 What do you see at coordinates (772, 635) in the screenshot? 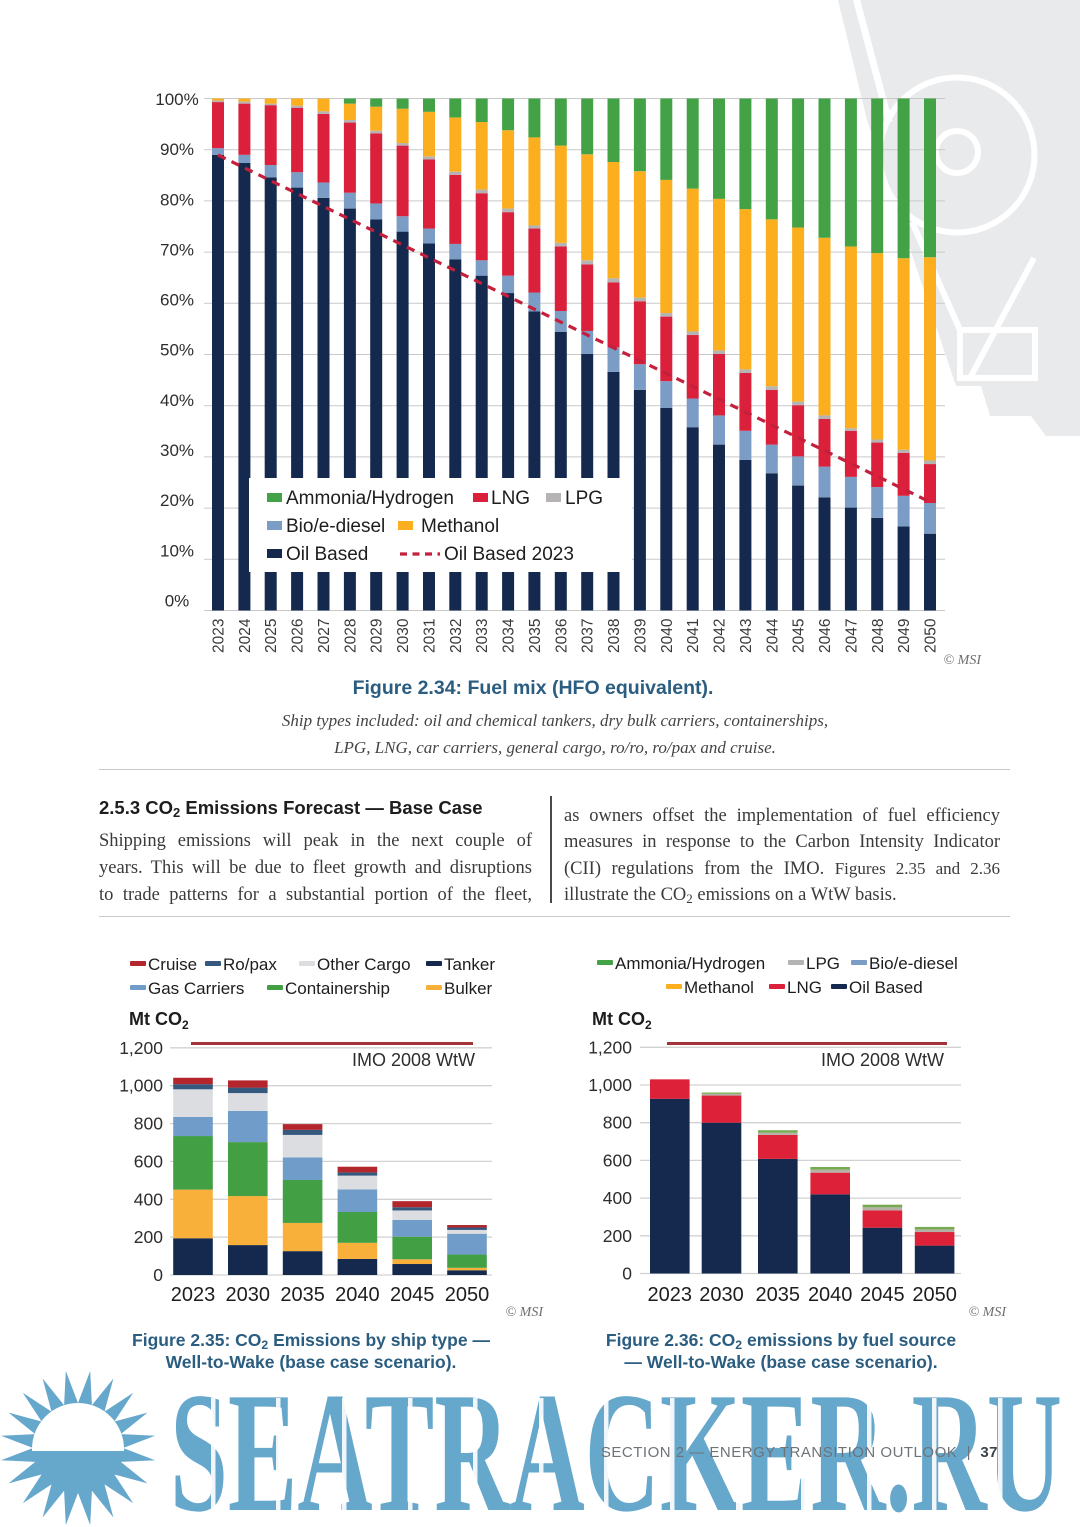
I see `svg-text: 2044` at bounding box center [772, 635].